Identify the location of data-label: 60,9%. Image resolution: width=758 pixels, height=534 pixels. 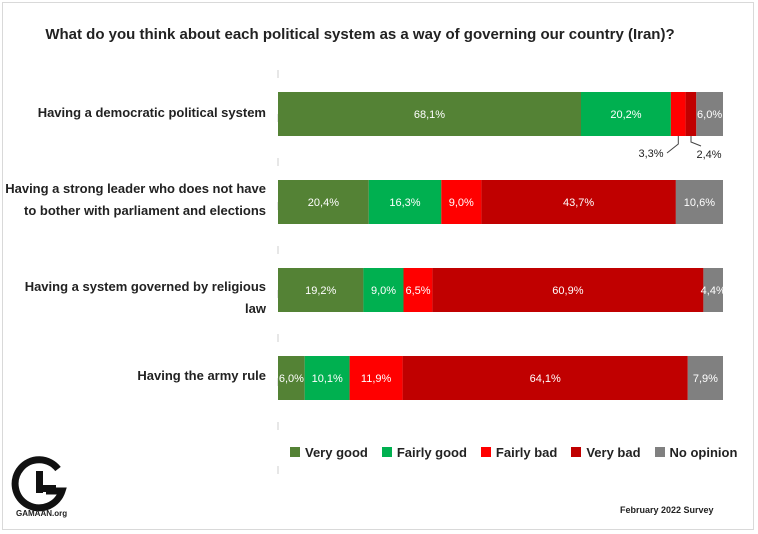
(567, 291).